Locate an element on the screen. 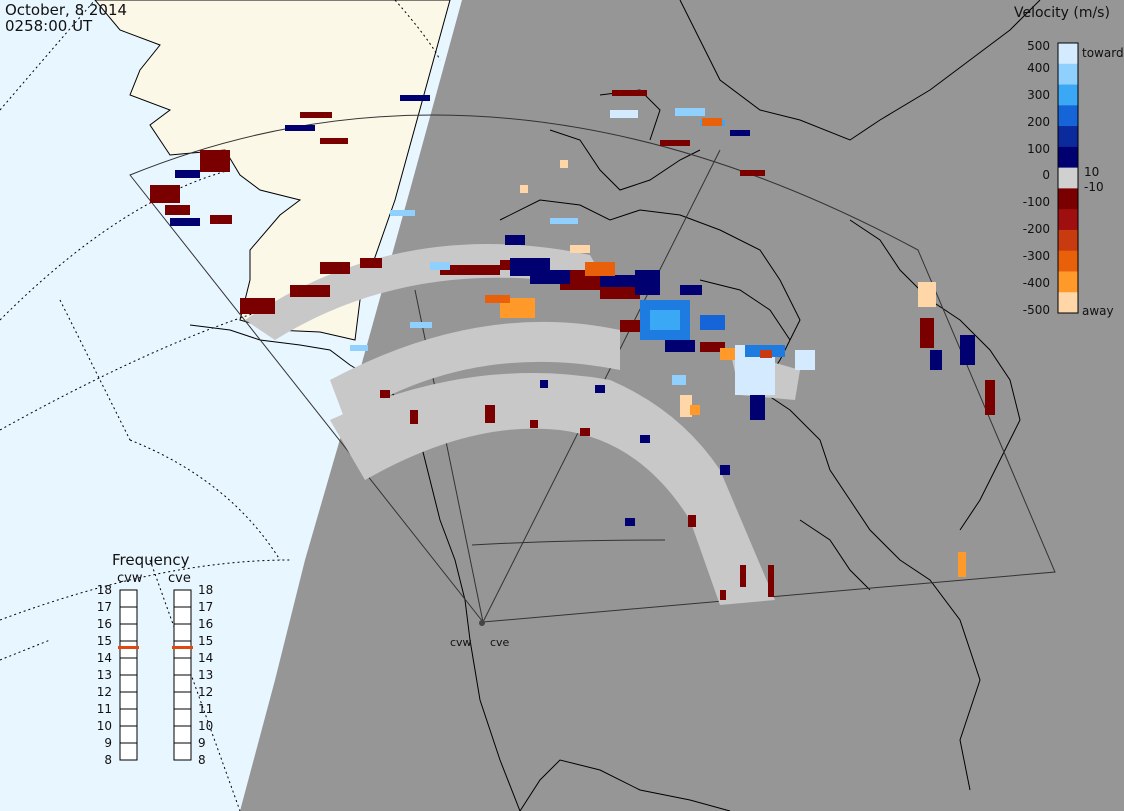 The width and height of the screenshot is (1124, 811). velocity-tick-label: -10 is located at coordinates (1094, 187).